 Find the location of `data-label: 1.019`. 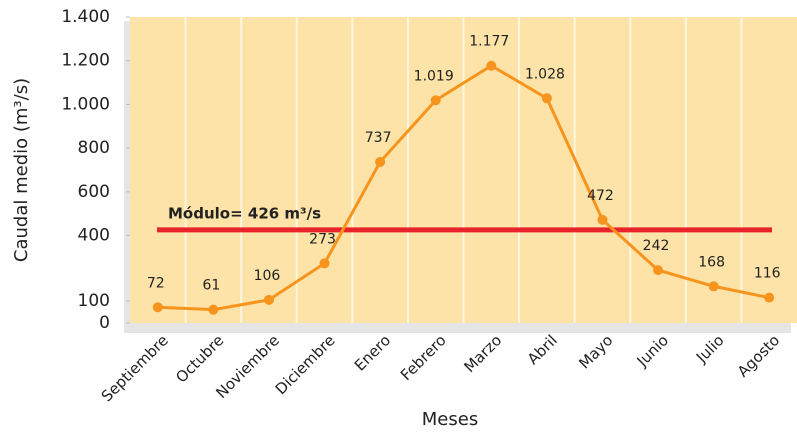

data-label: 1.019 is located at coordinates (434, 76).